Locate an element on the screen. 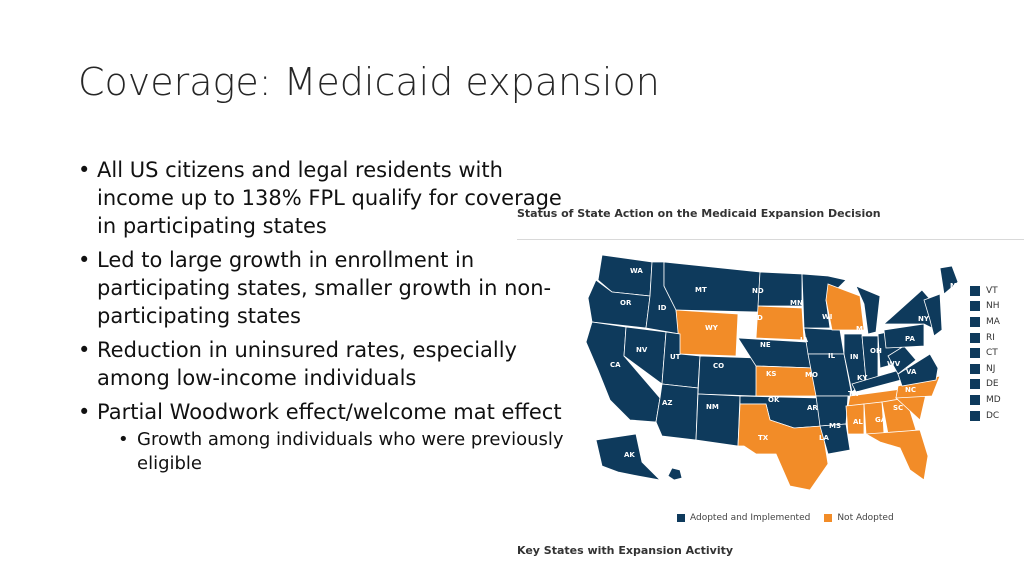 Image resolution: width=1024 pixels, height=576 pixels. state-nd is located at coordinates (780, 289).